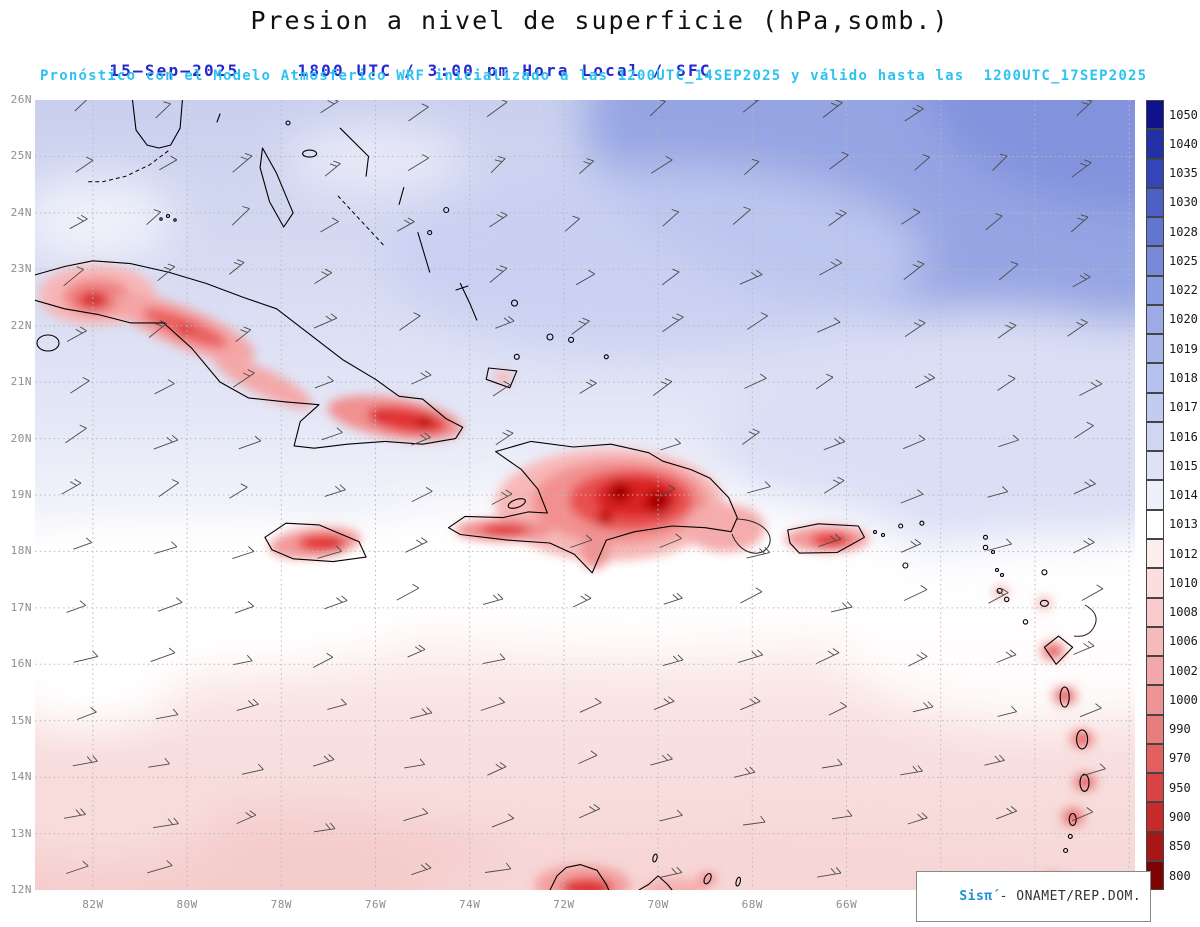 The image size is (1200, 927). What do you see at coordinates (1183, 260) in the screenshot?
I see `colorbar-label: 1025` at bounding box center [1183, 260].